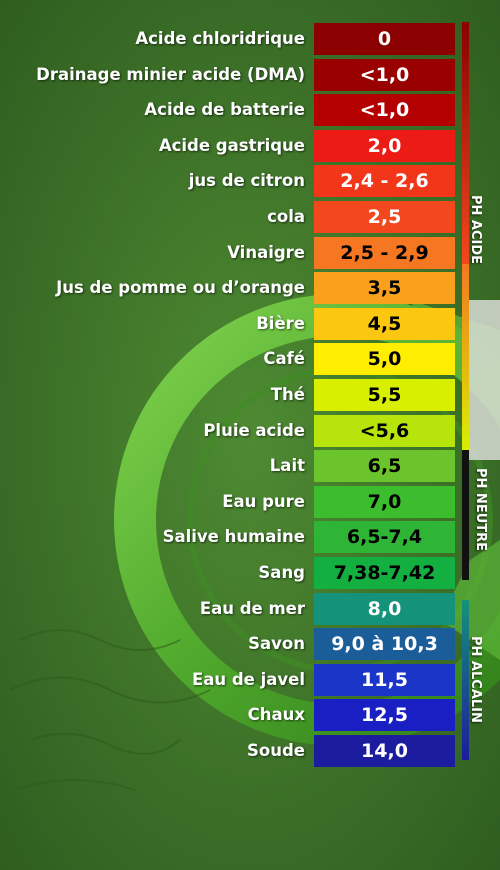 Image resolution: width=500 pixels, height=870 pixels. I want to click on ph-value-box: 9,0 à 10,3, so click(384, 644).